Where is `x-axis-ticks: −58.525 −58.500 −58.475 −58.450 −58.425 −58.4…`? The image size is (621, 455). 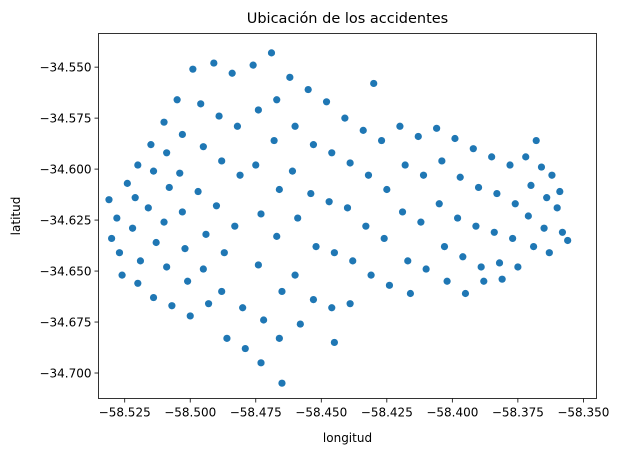
x-axis-ticks: −58.525 −58.500 −58.475 −58.450 −58.425 −58.4… is located at coordinates (354, 409).